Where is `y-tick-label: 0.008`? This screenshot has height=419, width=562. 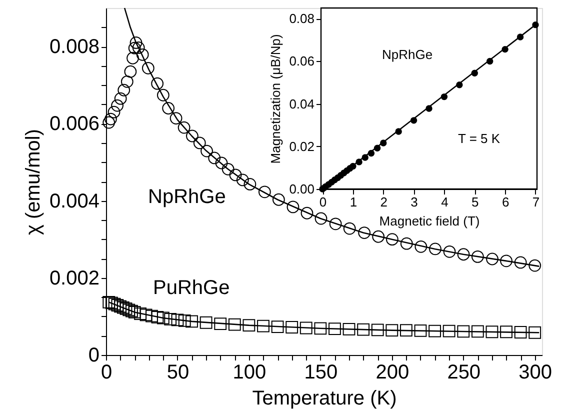
y-tick-label: 0.008 is located at coordinates (74, 47).